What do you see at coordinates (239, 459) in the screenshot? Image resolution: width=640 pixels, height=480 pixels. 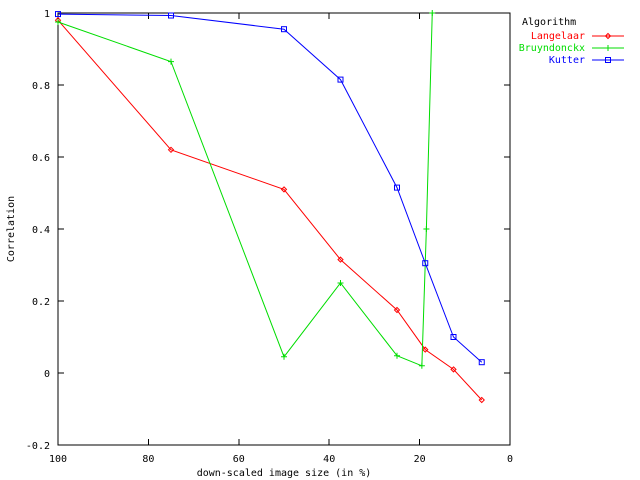 I see `x-tick-label: 60` at bounding box center [239, 459].